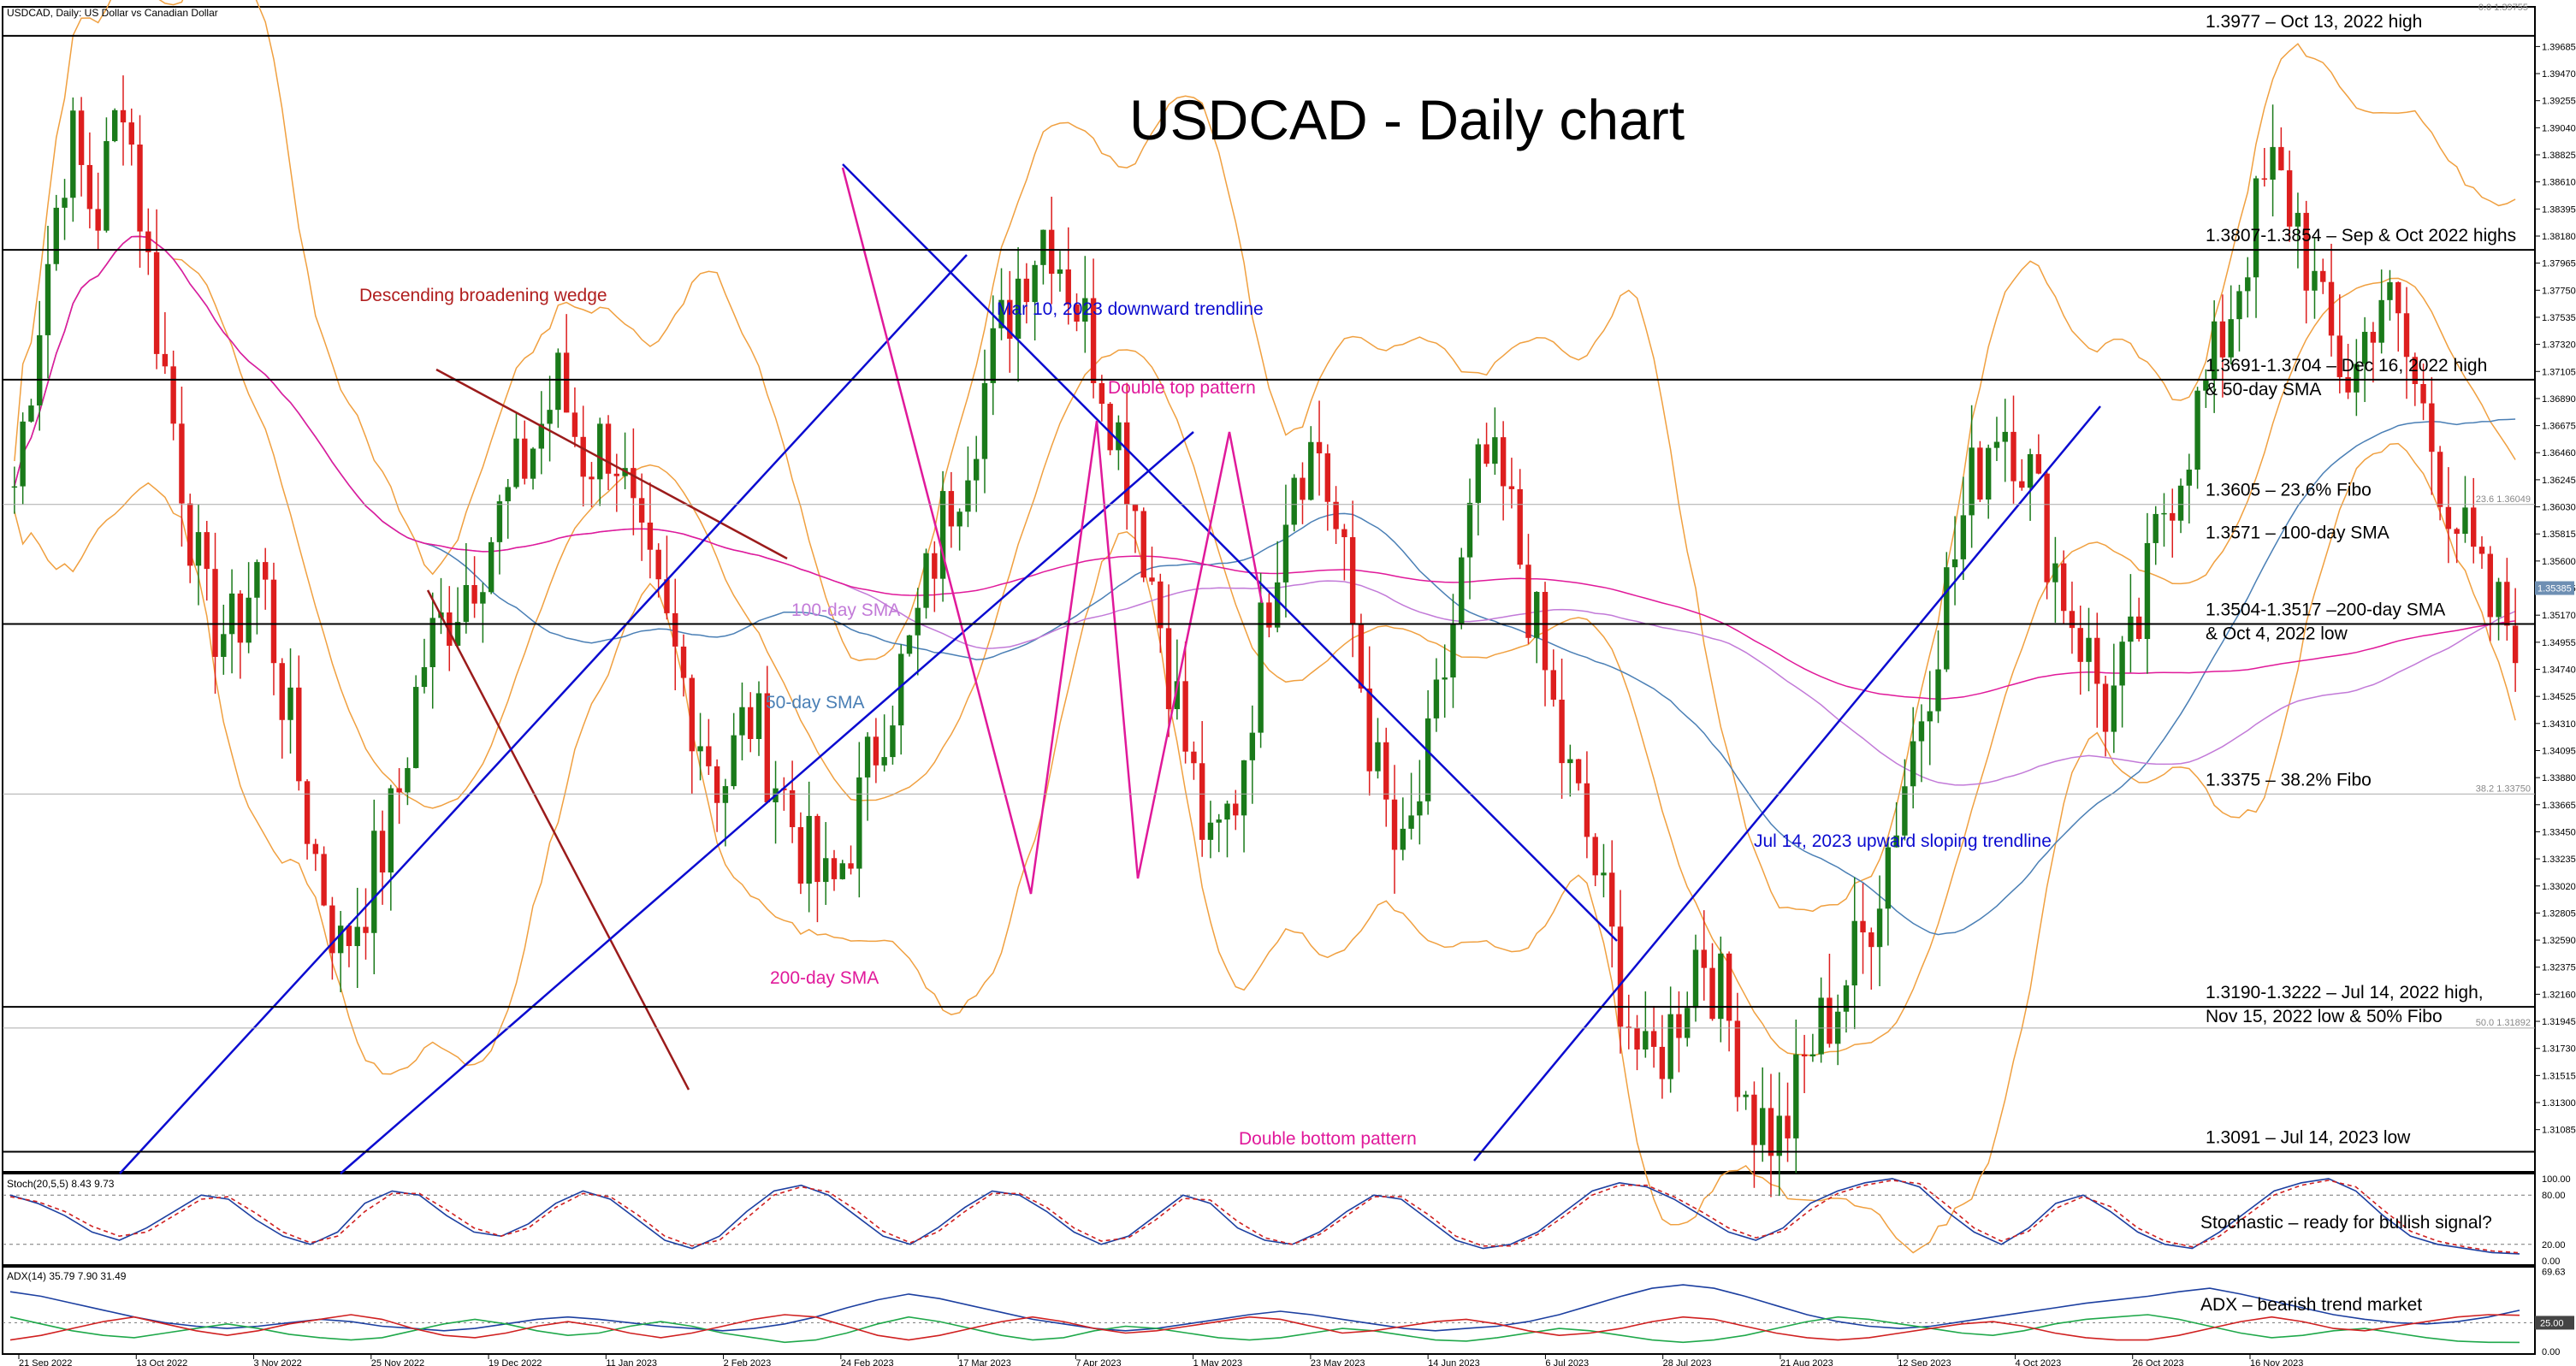 The height and width of the screenshot is (1366, 2576). What do you see at coordinates (1454, 1362) in the screenshot?
I see `date-label: 14 Jun 2023` at bounding box center [1454, 1362].